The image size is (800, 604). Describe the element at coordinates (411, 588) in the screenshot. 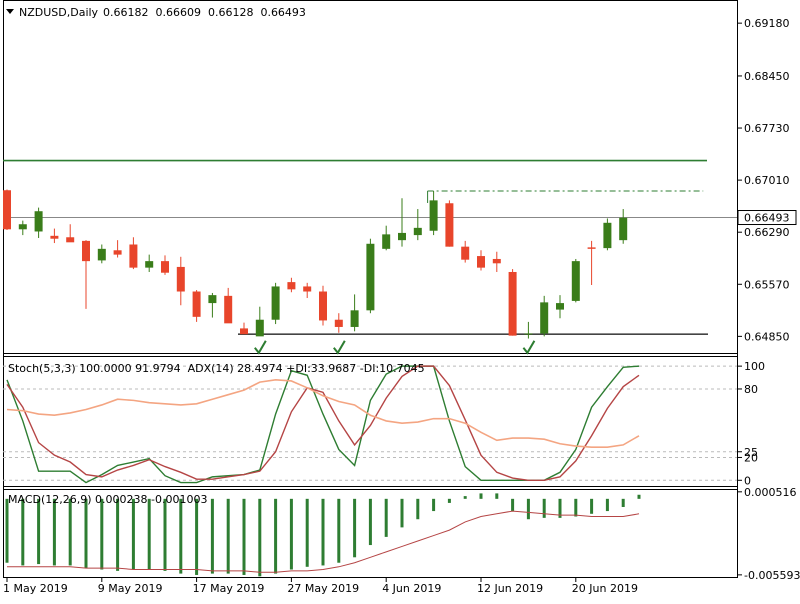

I see `date-axis-label: 4 Jun 2019` at that location.